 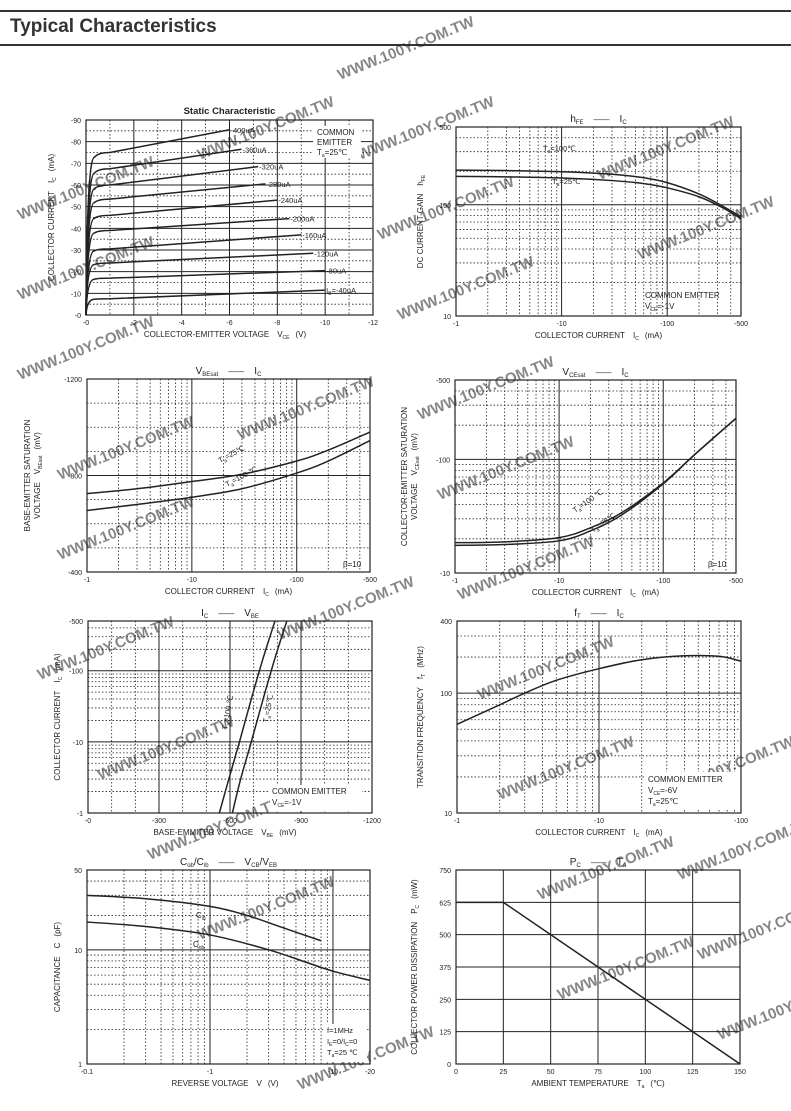 I want to click on chart-title: PC —— Ta, so click(x=598, y=863).